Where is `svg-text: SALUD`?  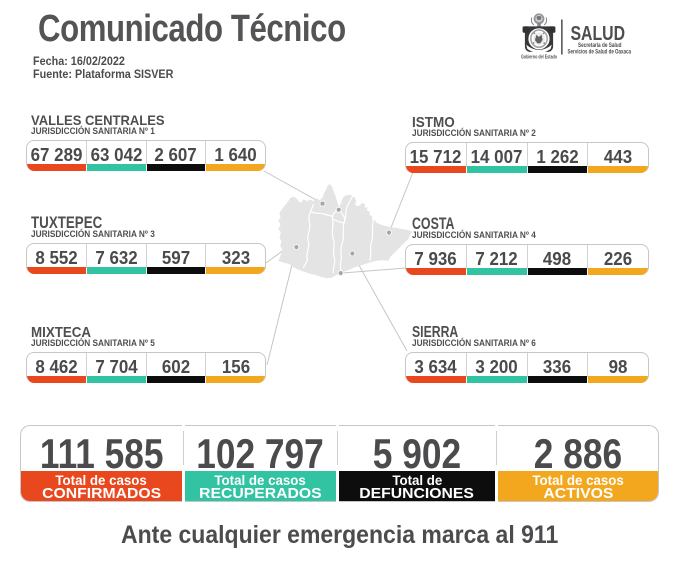
svg-text: SALUD is located at coordinates (598, 33).